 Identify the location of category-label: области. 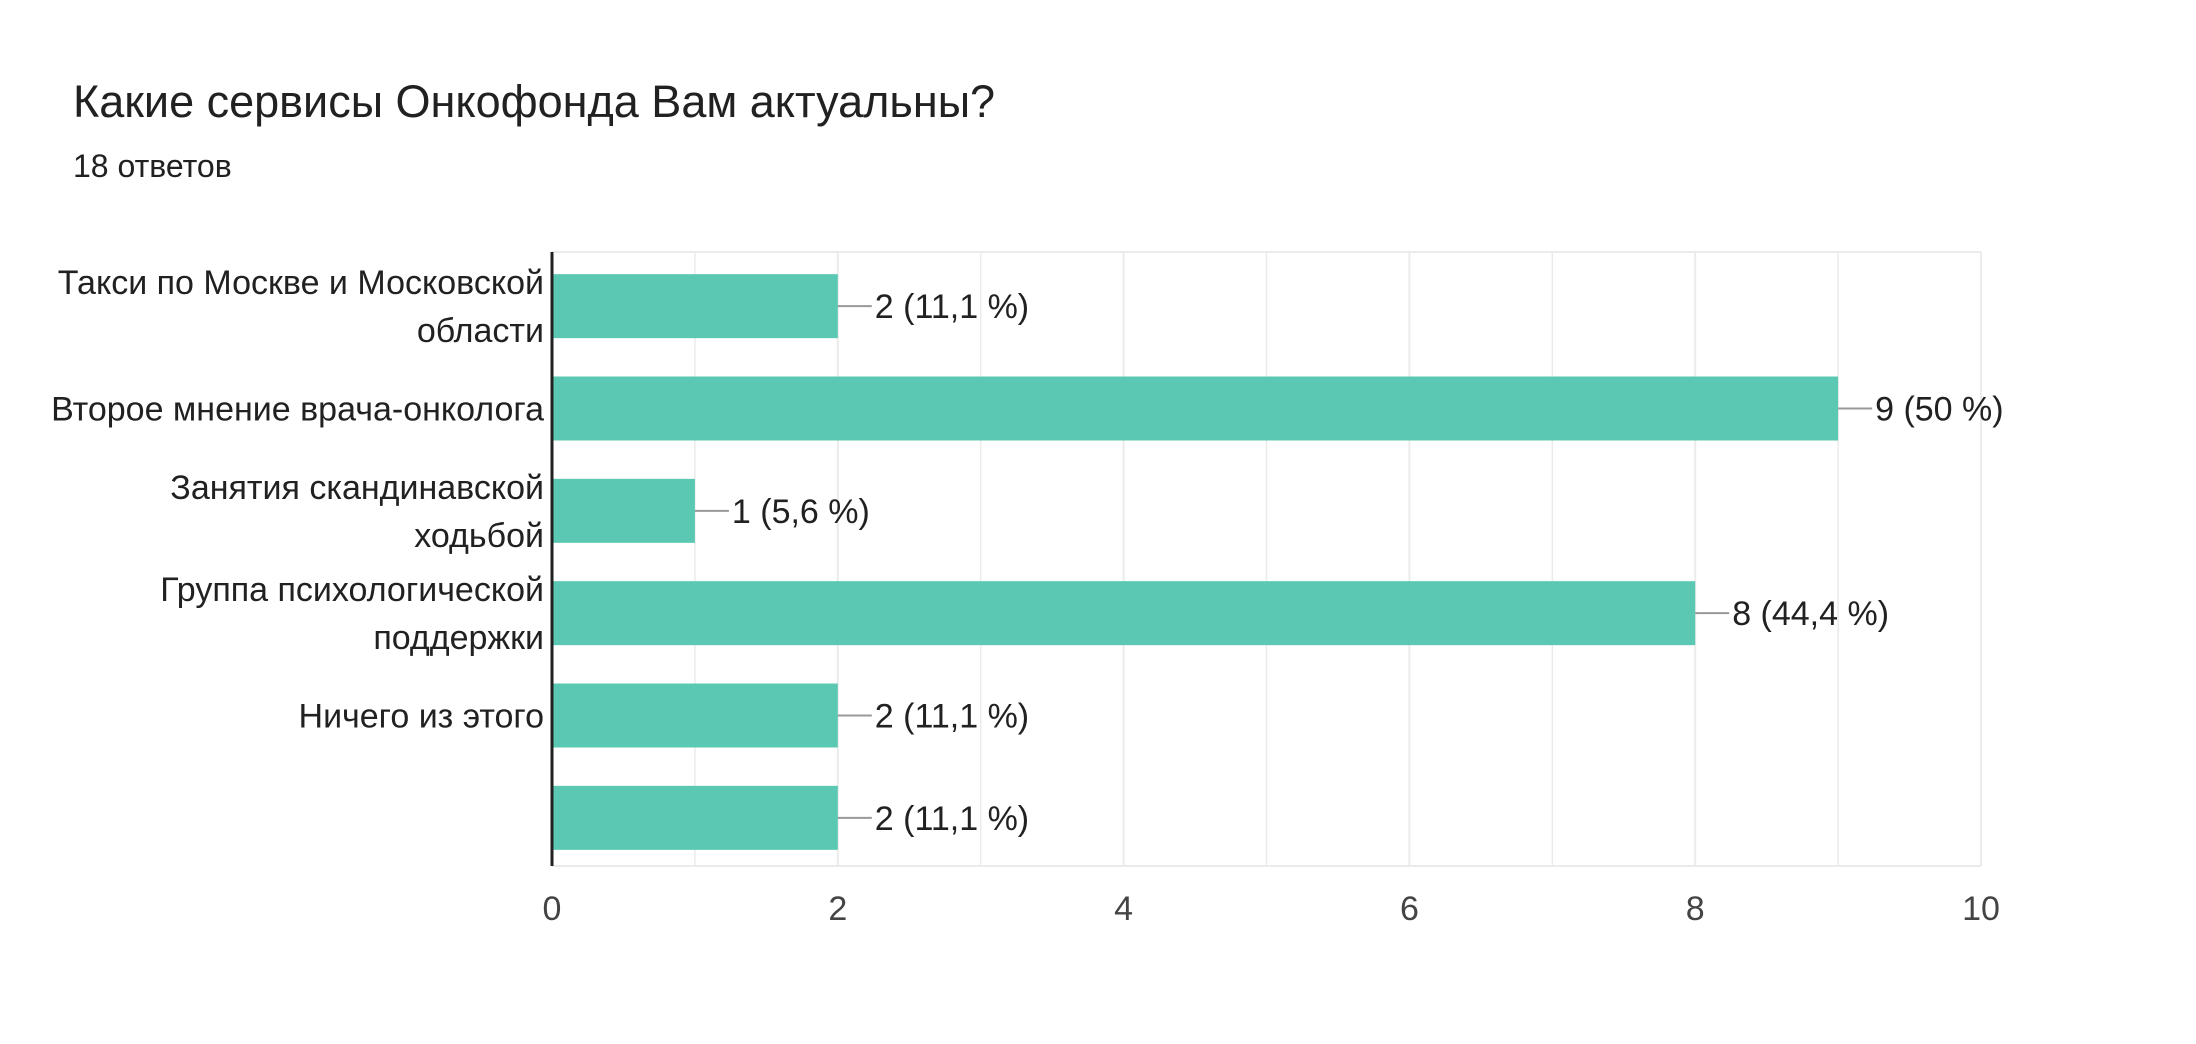
(480, 331).